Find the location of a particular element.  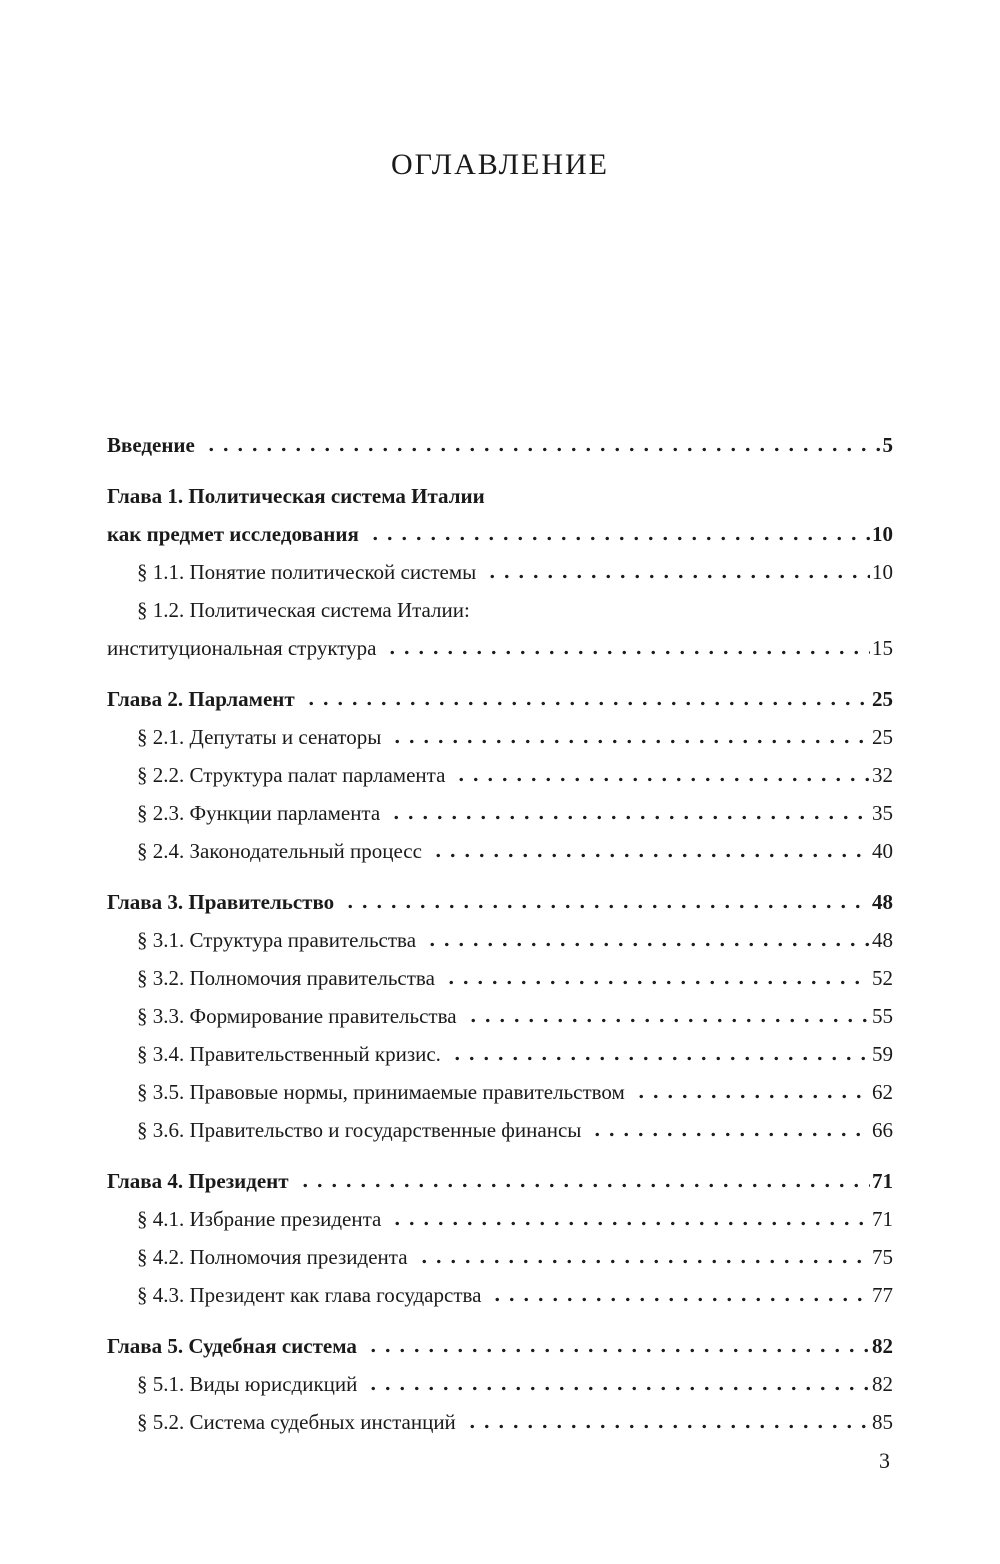

toc-entry-label: § 2.4. Законодательный процесс is located at coordinates (279, 851).